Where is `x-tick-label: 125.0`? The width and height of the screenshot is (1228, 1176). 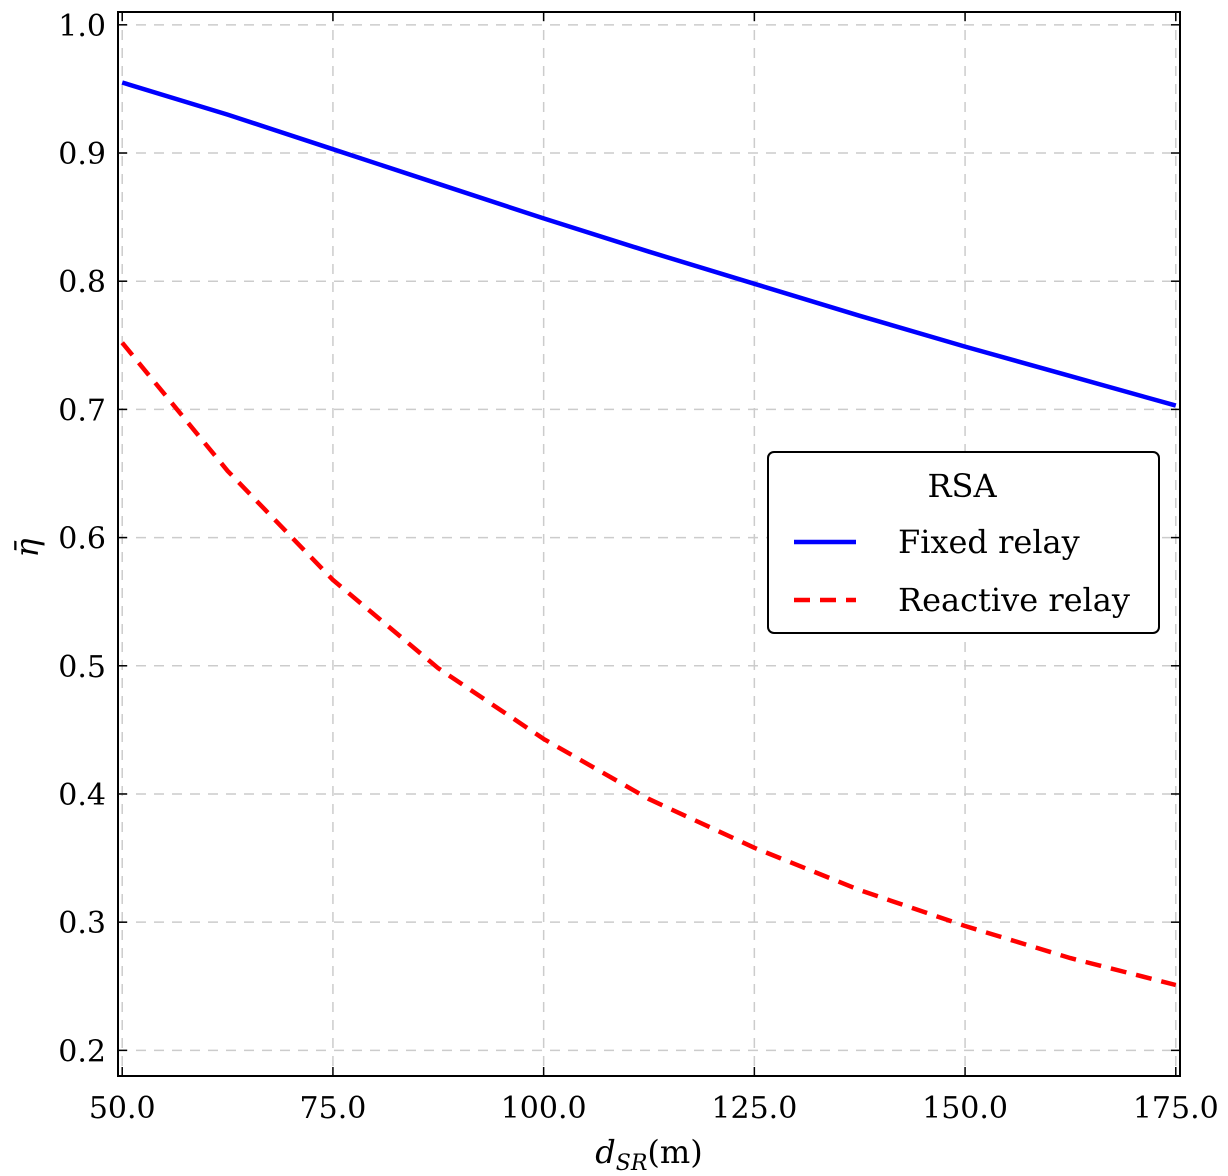 x-tick-label: 125.0 is located at coordinates (754, 1108).